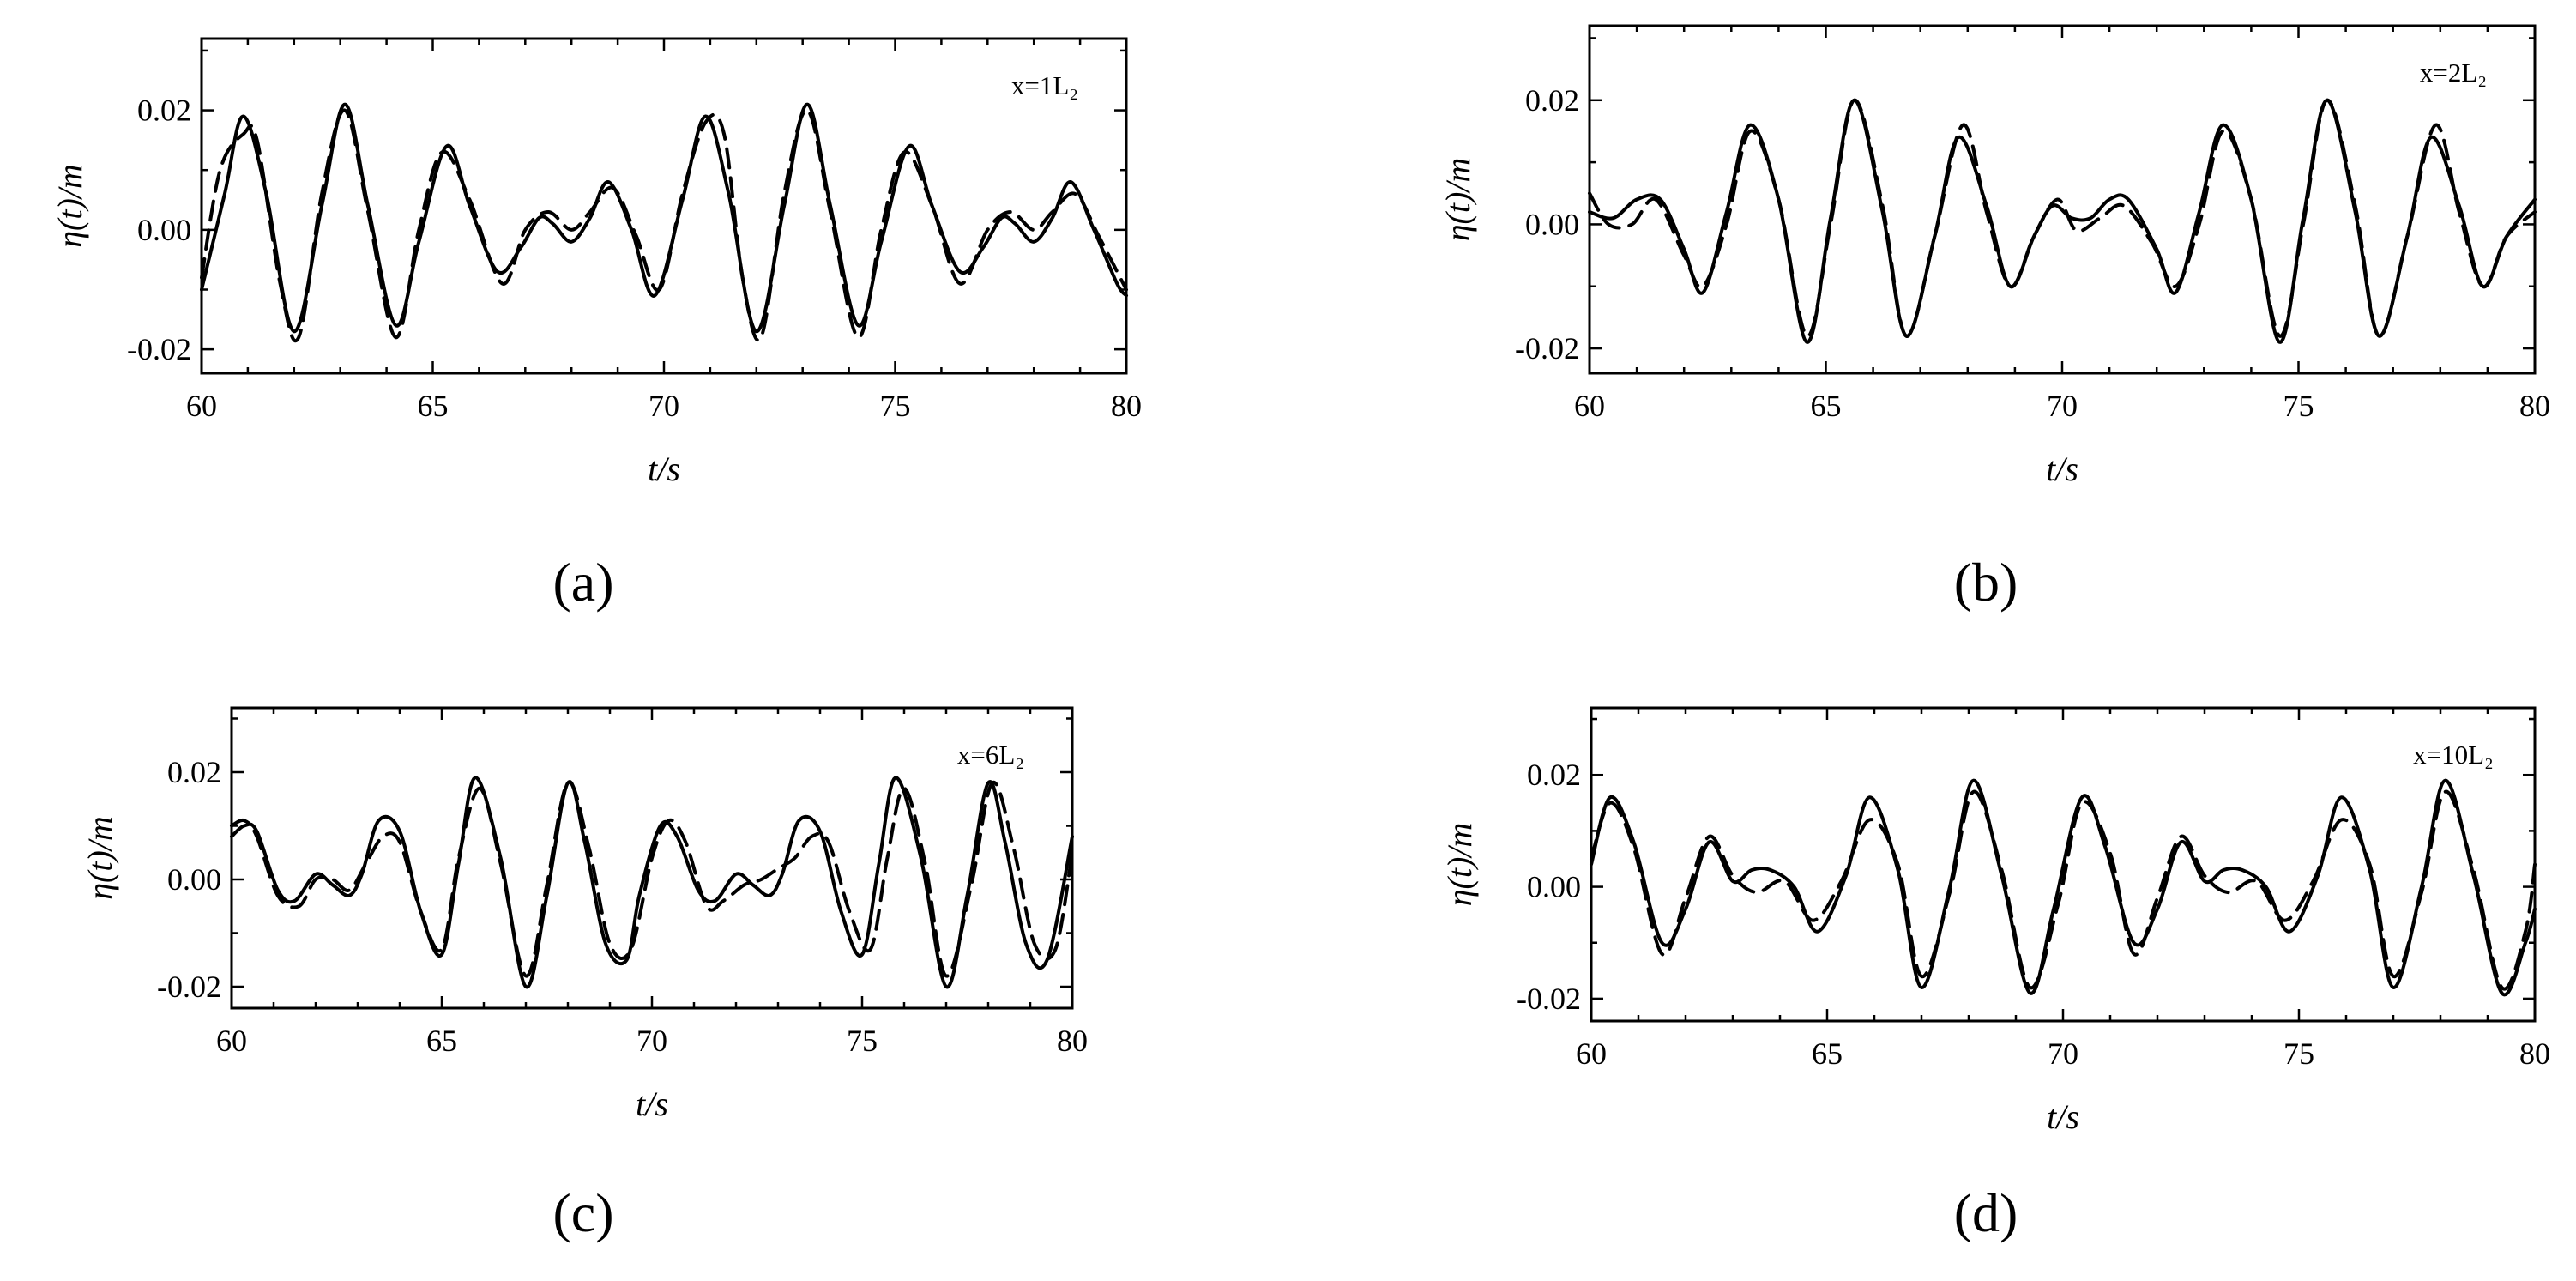  I want to click on panel-label: (b), so click(1986, 582).